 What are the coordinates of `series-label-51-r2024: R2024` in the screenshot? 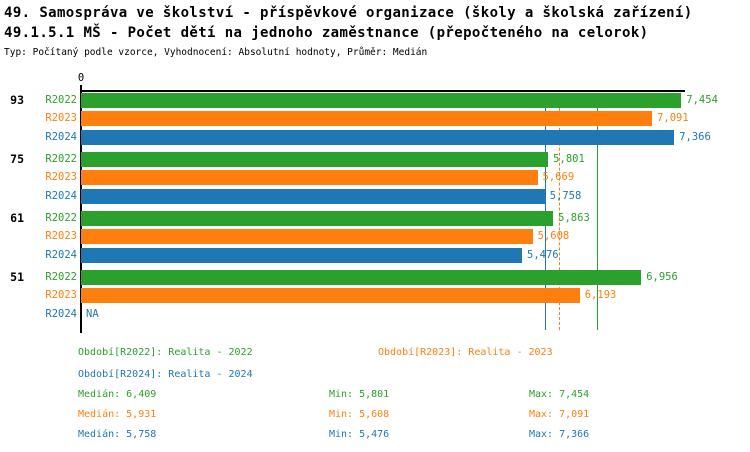 It's located at (61, 313).